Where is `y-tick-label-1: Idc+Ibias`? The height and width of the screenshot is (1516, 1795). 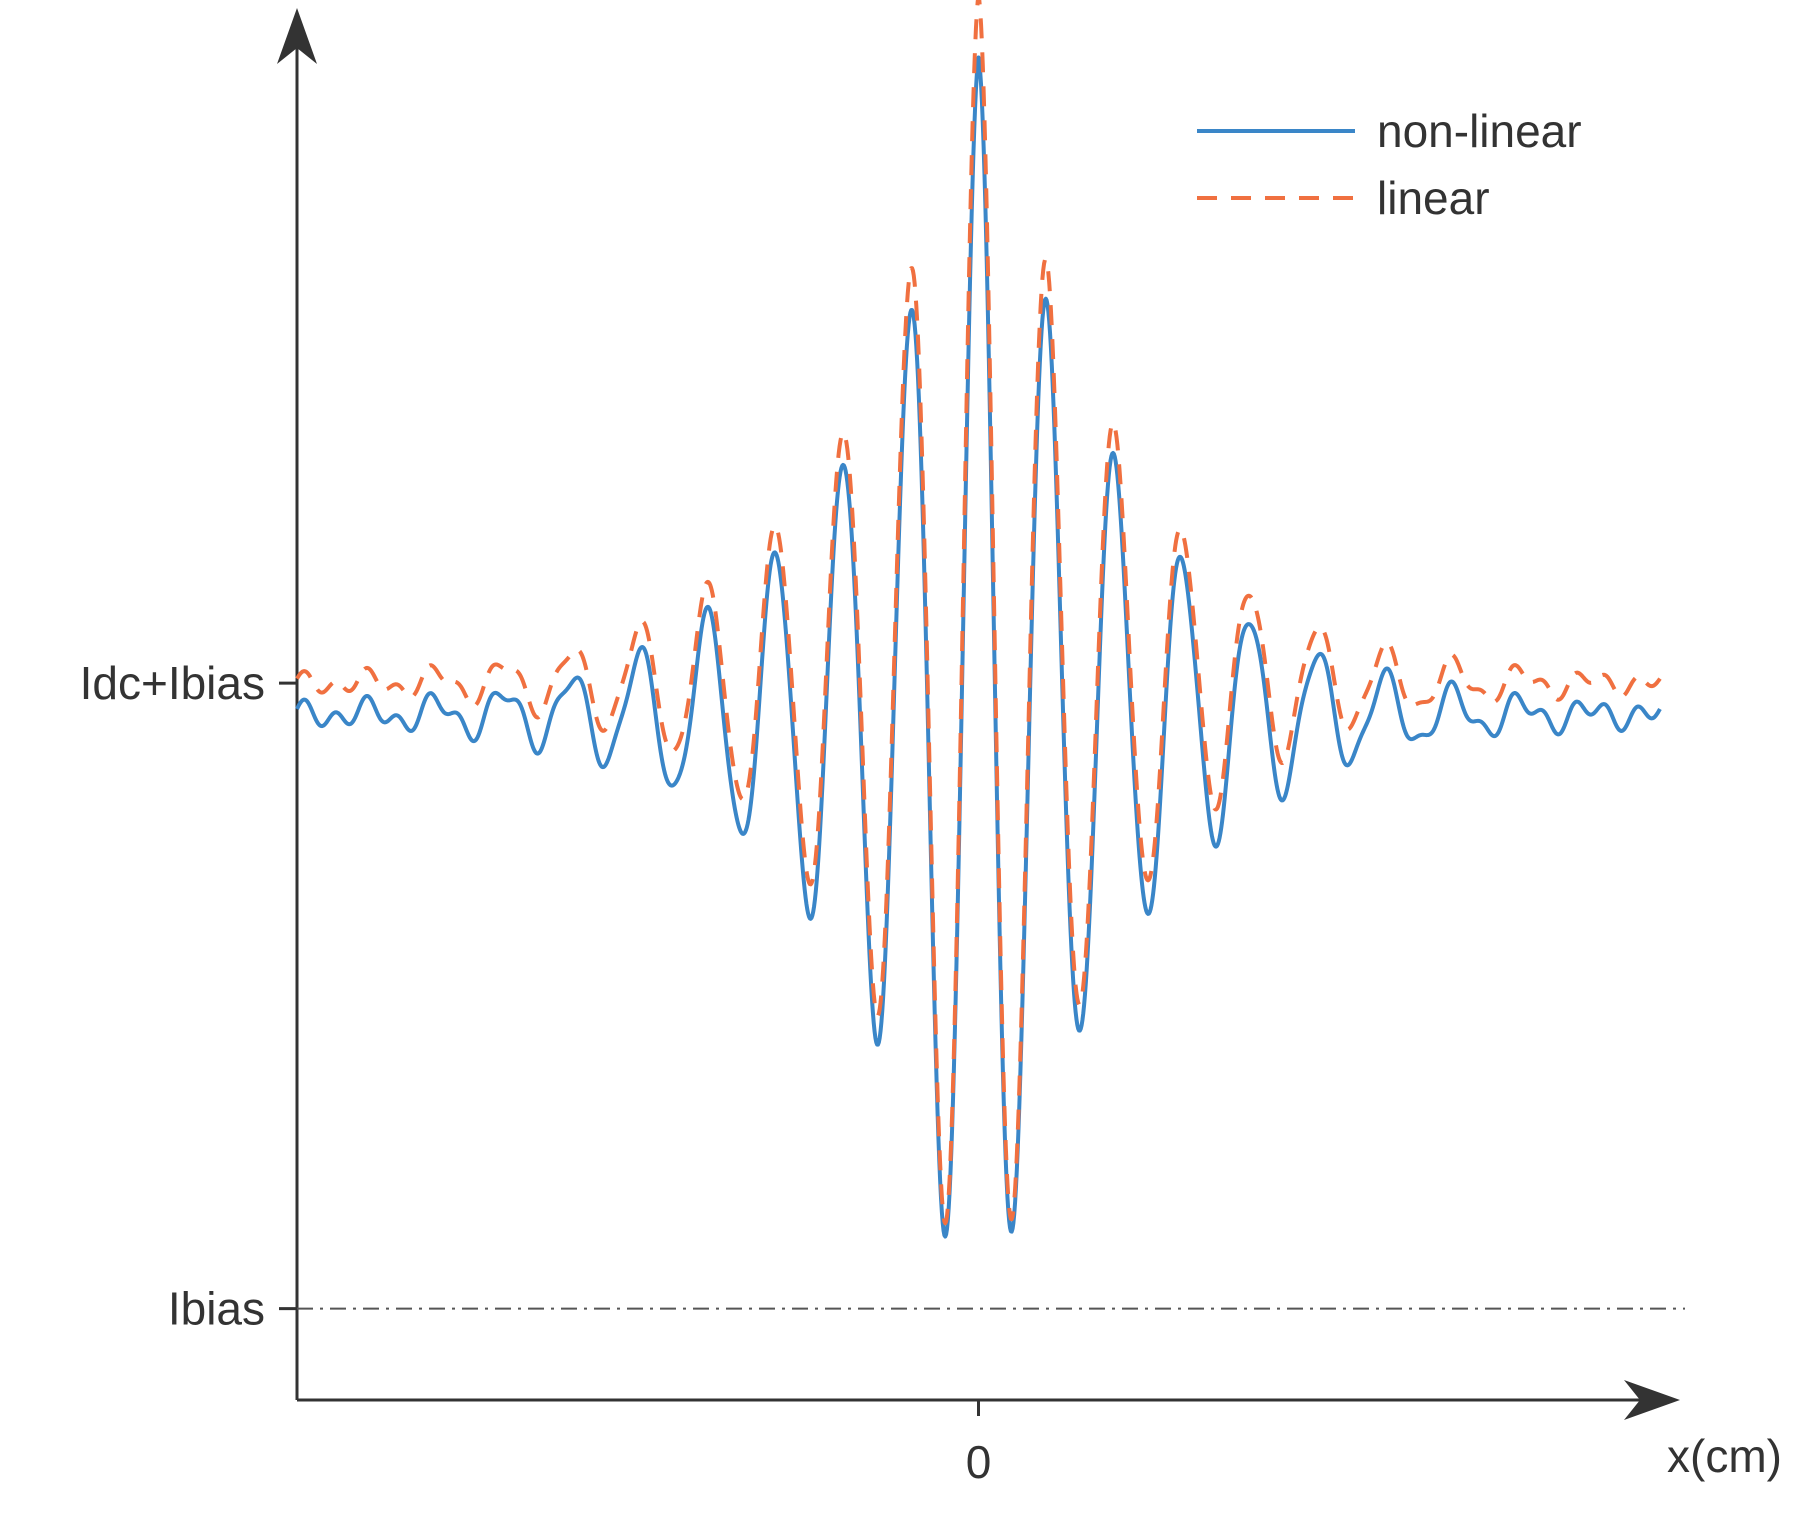
y-tick-label-1: Idc+Ibias is located at coordinates (172, 683).